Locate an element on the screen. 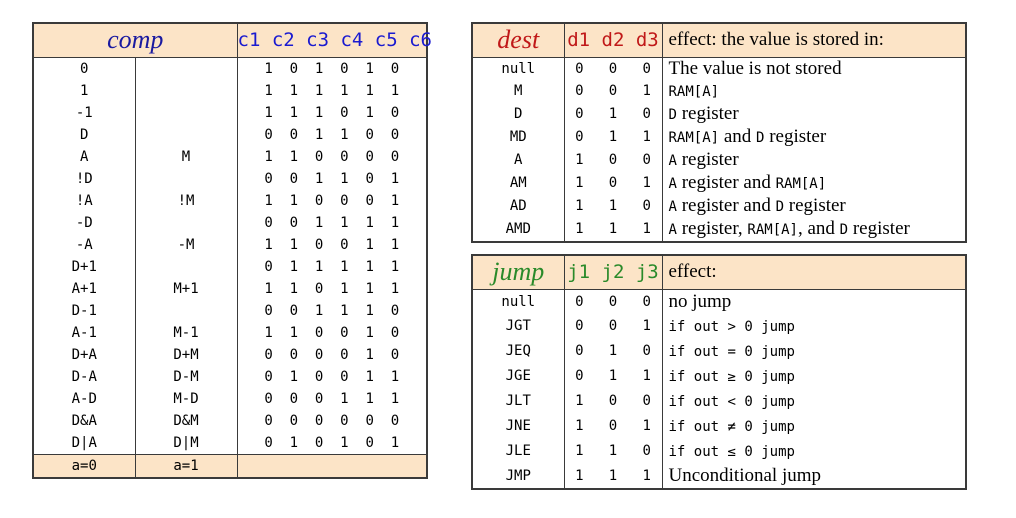  comp-row: A-D M-D 0 0 0 1 1 1 is located at coordinates (230, 398).